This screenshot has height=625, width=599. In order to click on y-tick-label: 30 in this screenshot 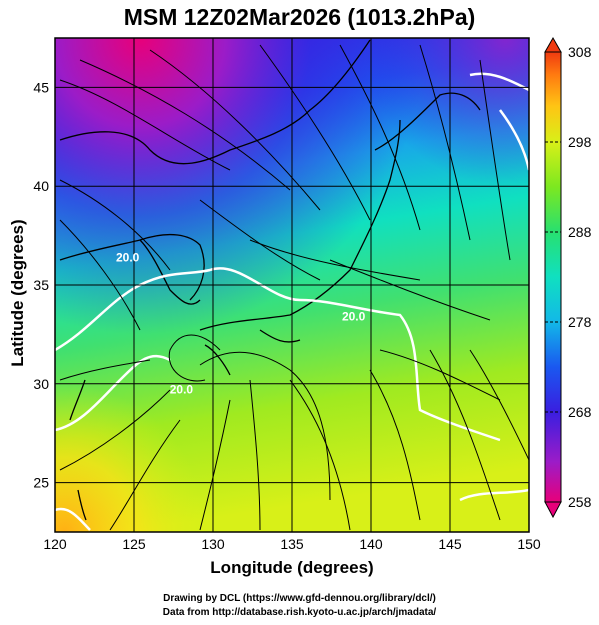, I will do `click(41, 384)`.